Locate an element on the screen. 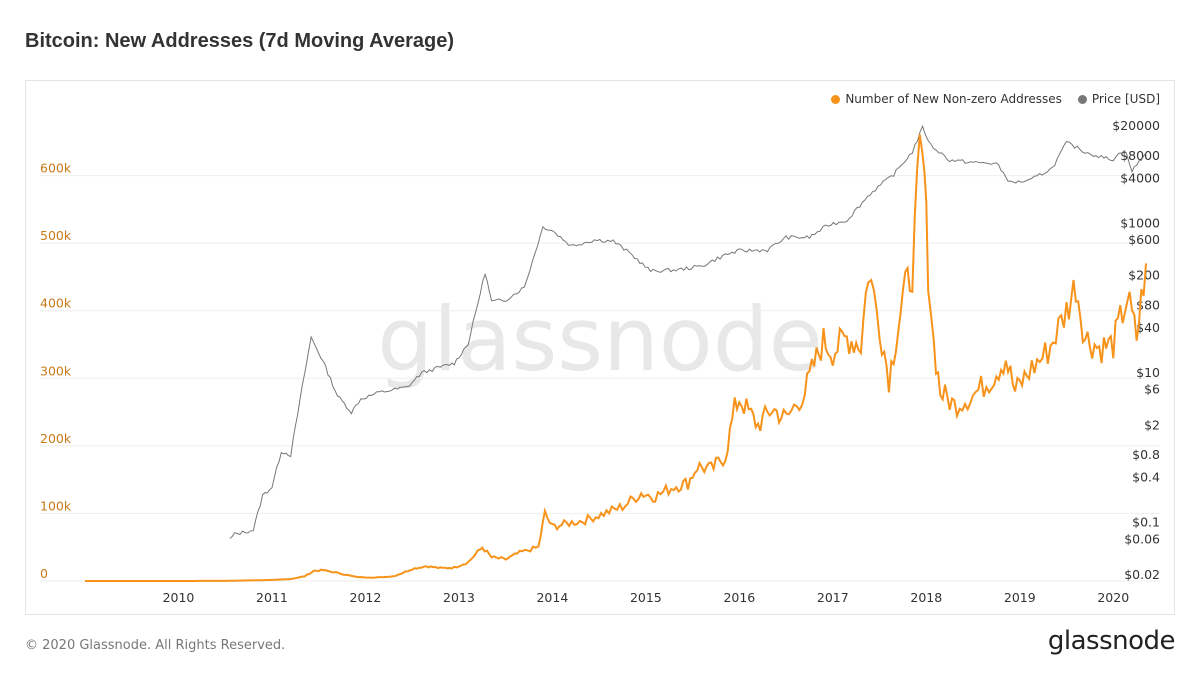 The width and height of the screenshot is (1200, 675). x-tick-label: 2016 is located at coordinates (739, 597).